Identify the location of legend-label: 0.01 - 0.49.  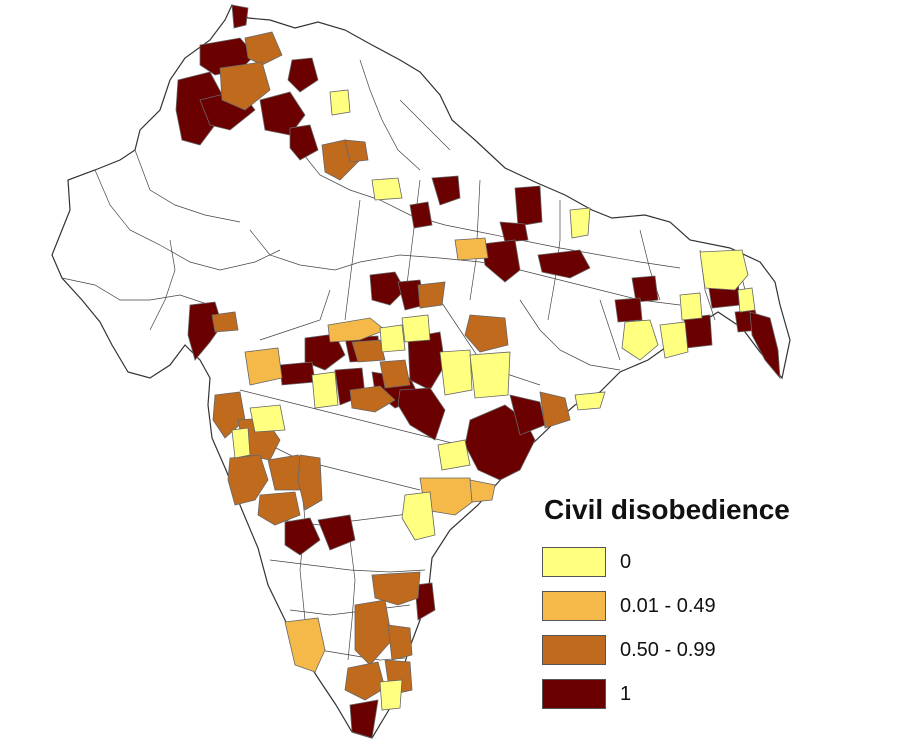
(668, 605).